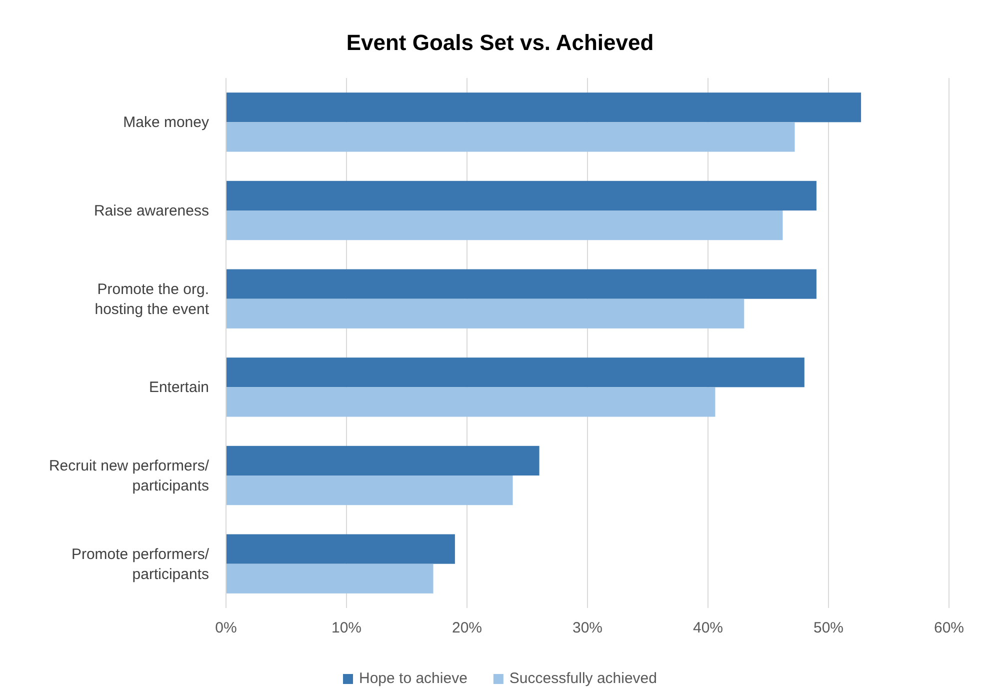  Describe the element at coordinates (828, 628) in the screenshot. I see `x-tick-label: 50%` at that location.